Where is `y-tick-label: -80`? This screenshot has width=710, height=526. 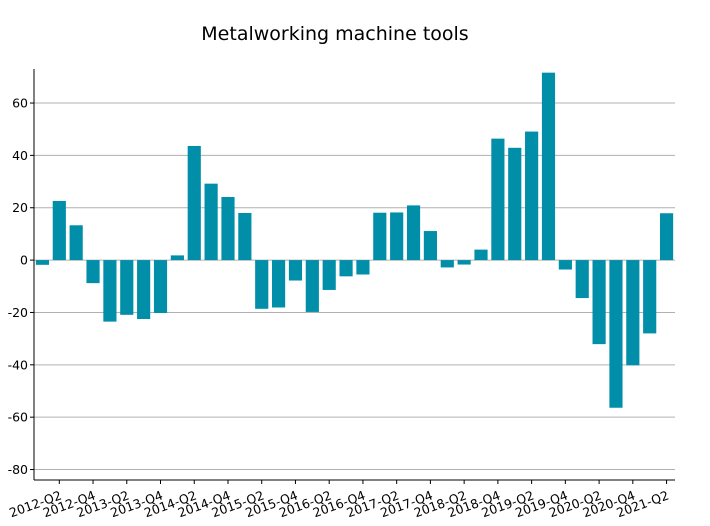
y-tick-label: -80 is located at coordinates (18, 469).